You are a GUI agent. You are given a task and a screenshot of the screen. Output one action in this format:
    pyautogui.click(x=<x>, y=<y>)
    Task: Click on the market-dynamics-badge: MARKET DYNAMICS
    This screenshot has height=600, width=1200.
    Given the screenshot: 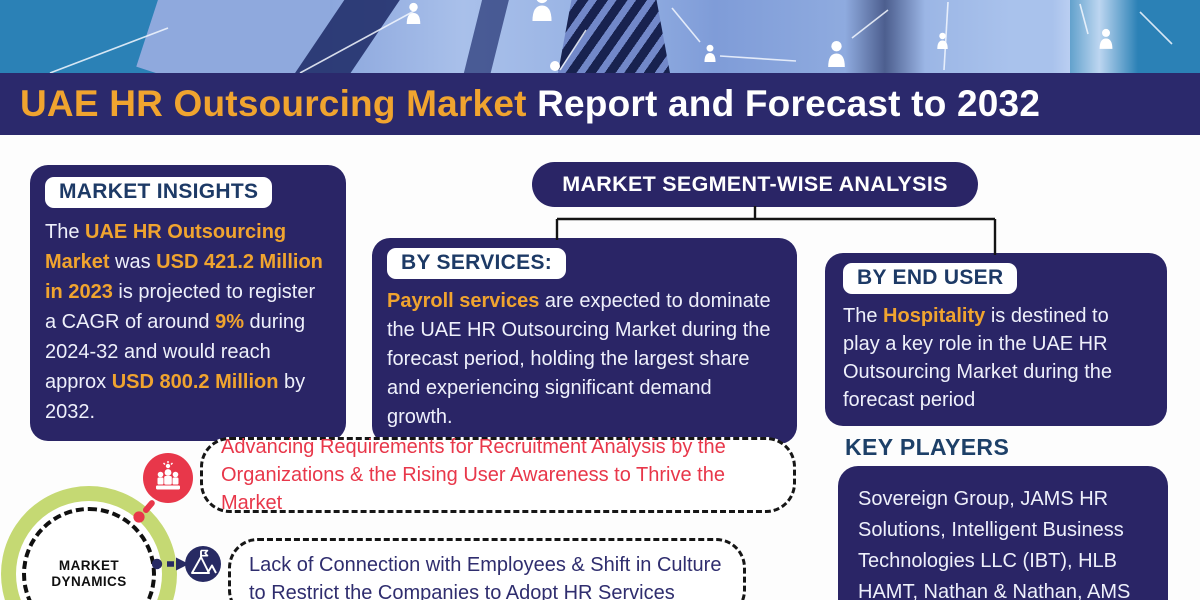 What is the action you would take?
    pyautogui.click(x=89, y=543)
    